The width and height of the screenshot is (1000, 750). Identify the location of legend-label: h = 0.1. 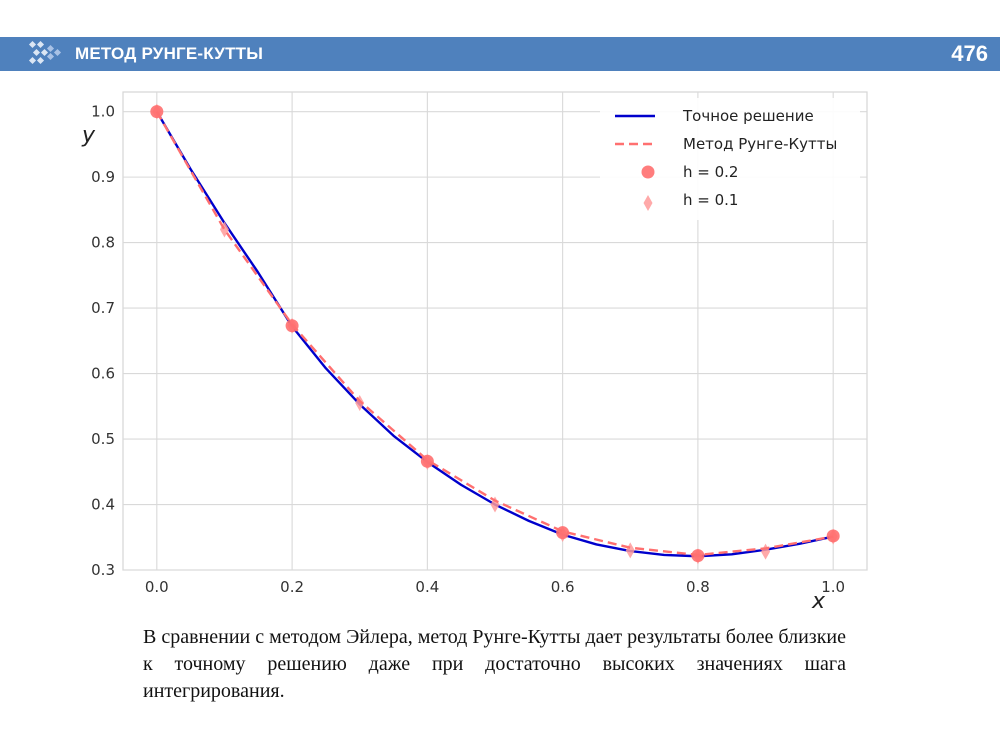
(710, 200).